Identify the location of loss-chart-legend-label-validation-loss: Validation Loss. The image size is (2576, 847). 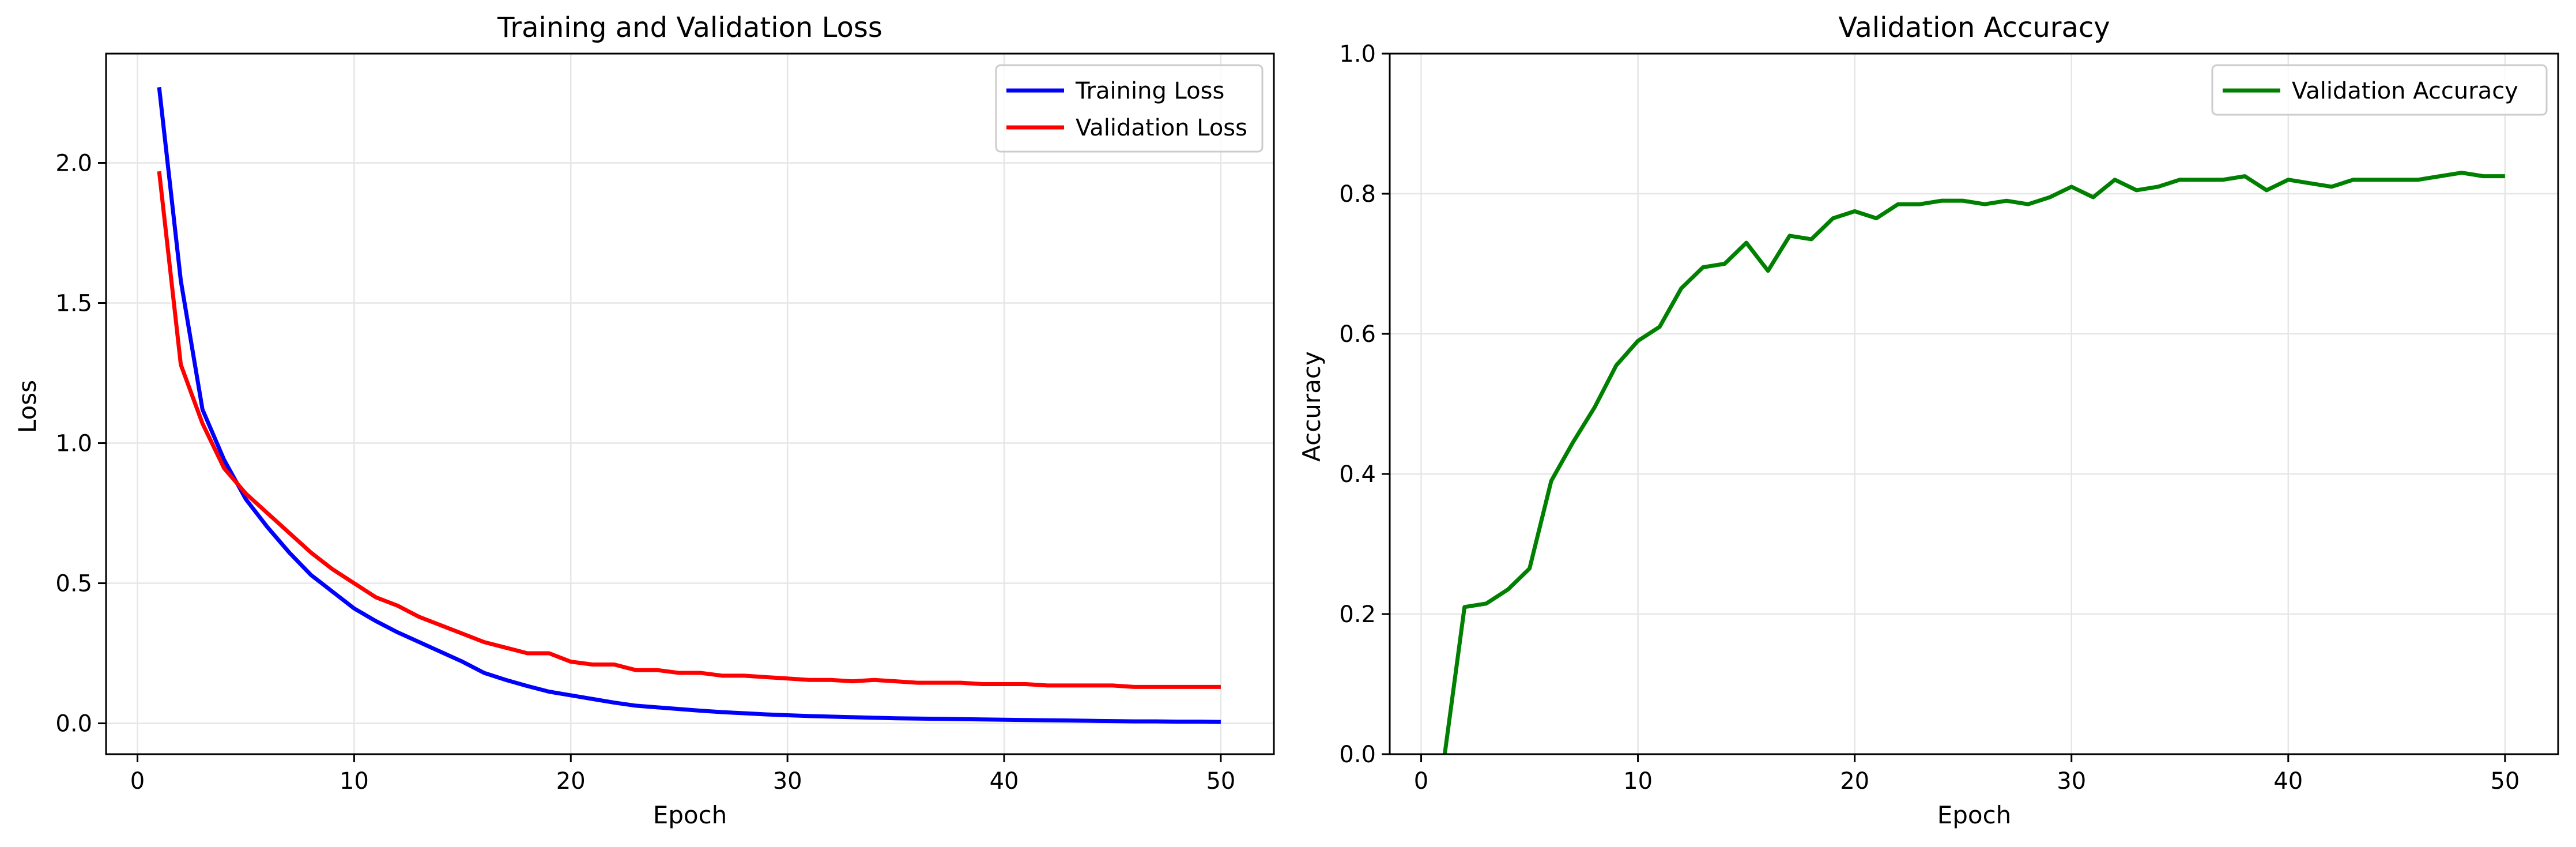
(1161, 128).